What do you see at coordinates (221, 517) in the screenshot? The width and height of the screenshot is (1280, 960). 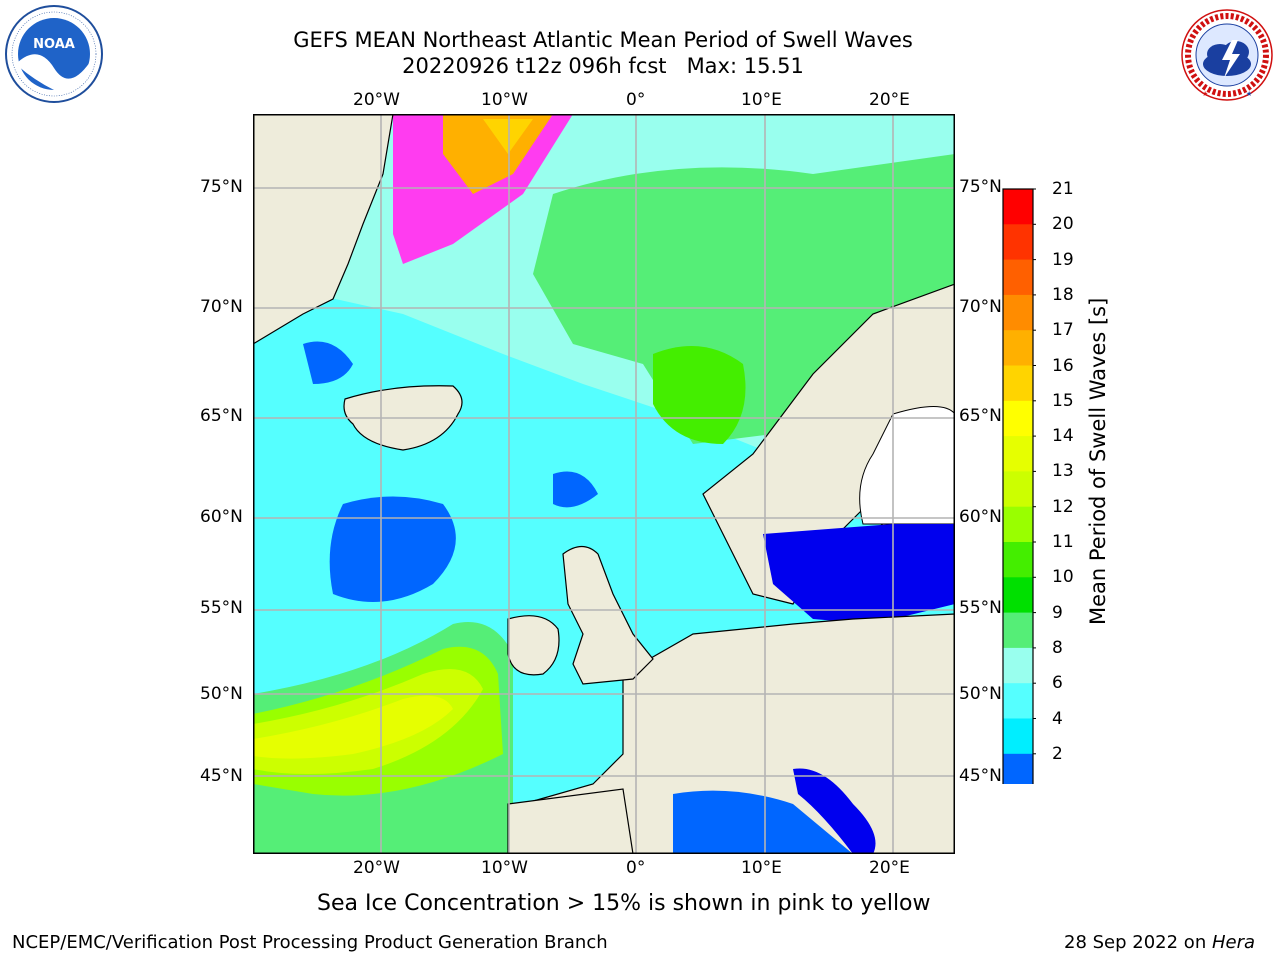 I see `lat-label-left: 60°N` at bounding box center [221, 517].